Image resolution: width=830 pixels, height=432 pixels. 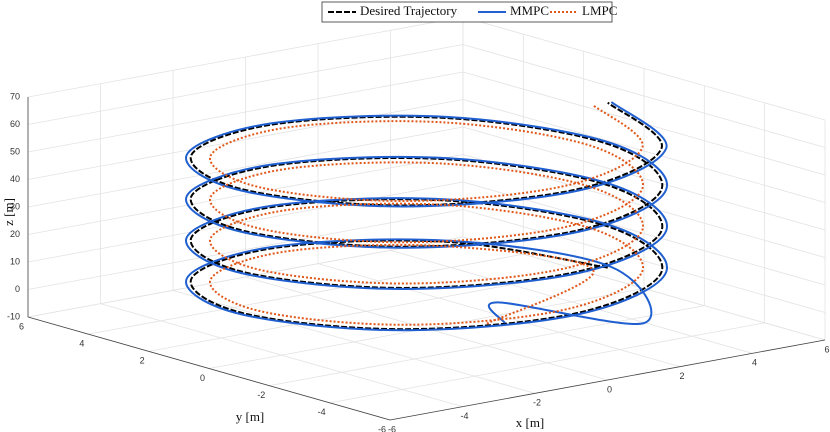 What do you see at coordinates (15, 179) in the screenshot?
I see `z-tick-label: 40` at bounding box center [15, 179].